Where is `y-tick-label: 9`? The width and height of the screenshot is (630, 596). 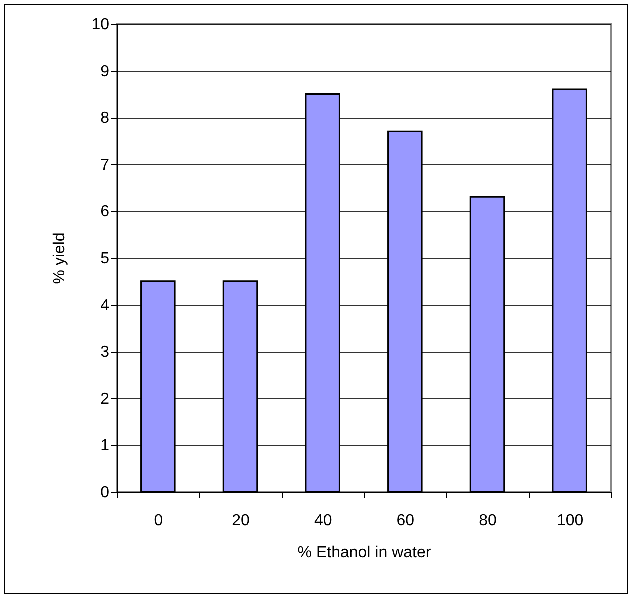
y-tick-label: 9 is located at coordinates (105, 71).